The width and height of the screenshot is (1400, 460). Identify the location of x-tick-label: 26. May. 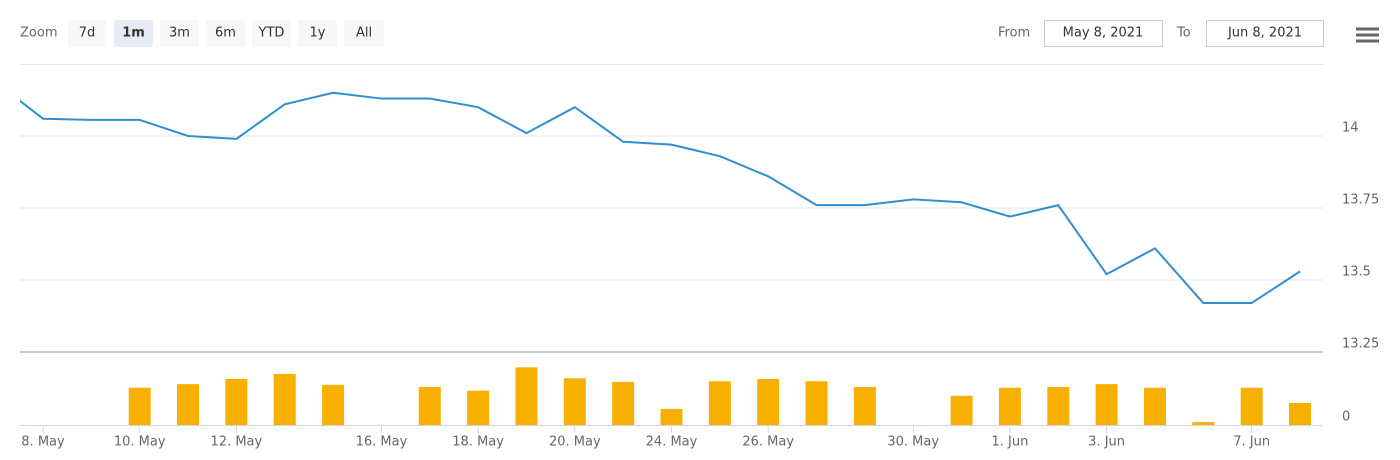
(768, 442).